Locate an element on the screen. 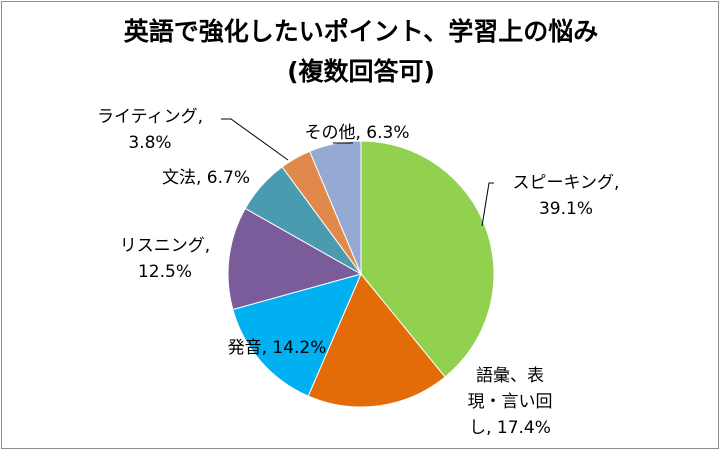 The width and height of the screenshot is (722, 452). slice-label-5: ライティング, 3.8% is located at coordinates (150, 130).